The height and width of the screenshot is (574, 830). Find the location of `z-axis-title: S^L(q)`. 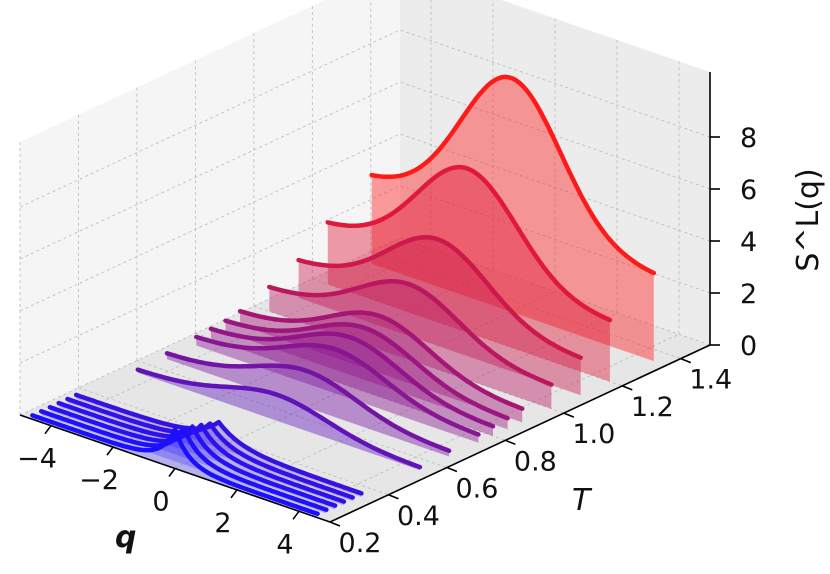

z-axis-title: S^L(q) is located at coordinates (808, 219).